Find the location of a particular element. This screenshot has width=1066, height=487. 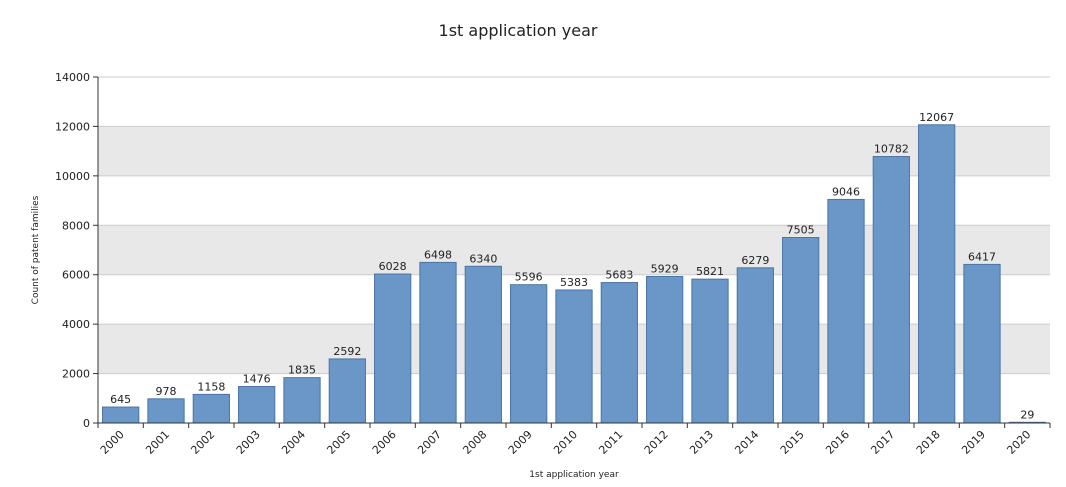

y-tick-label: 0 is located at coordinates (86, 423).